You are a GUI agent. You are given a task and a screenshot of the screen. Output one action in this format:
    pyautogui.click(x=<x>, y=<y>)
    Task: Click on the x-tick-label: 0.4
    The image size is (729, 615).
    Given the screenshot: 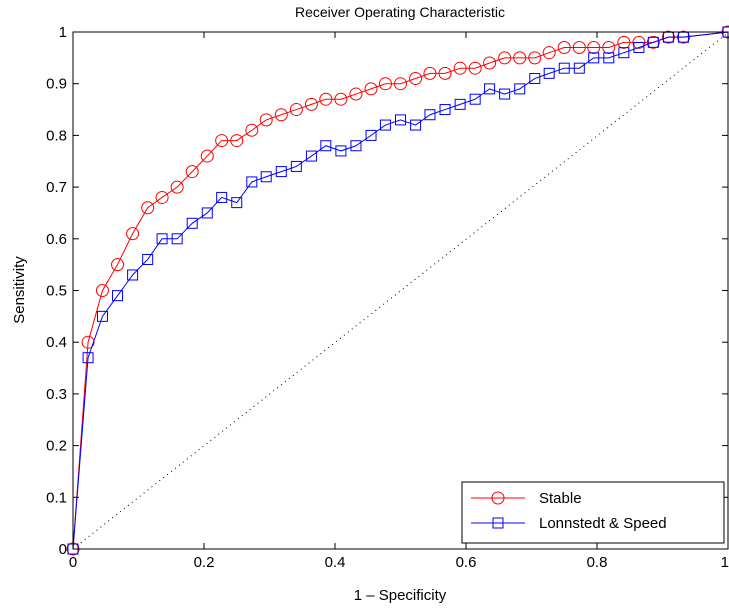 What is the action you would take?
    pyautogui.click(x=335, y=562)
    